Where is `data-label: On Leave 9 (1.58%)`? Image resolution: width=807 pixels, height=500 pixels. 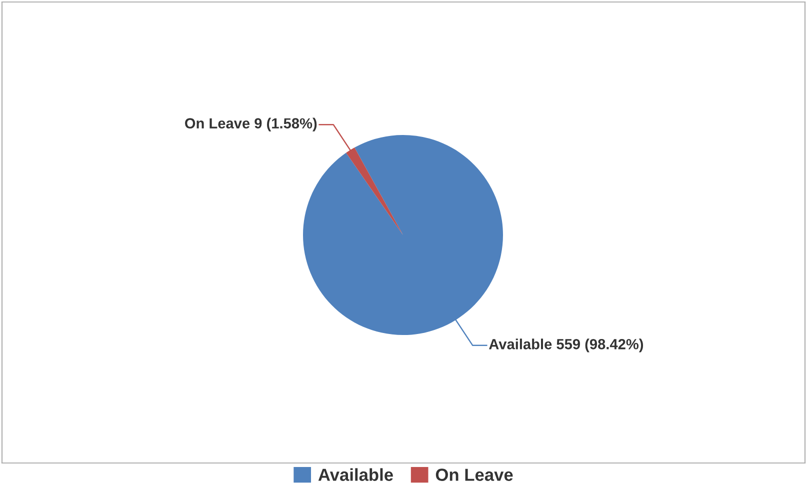
data-label: On Leave 9 (1.58%) is located at coordinates (251, 125).